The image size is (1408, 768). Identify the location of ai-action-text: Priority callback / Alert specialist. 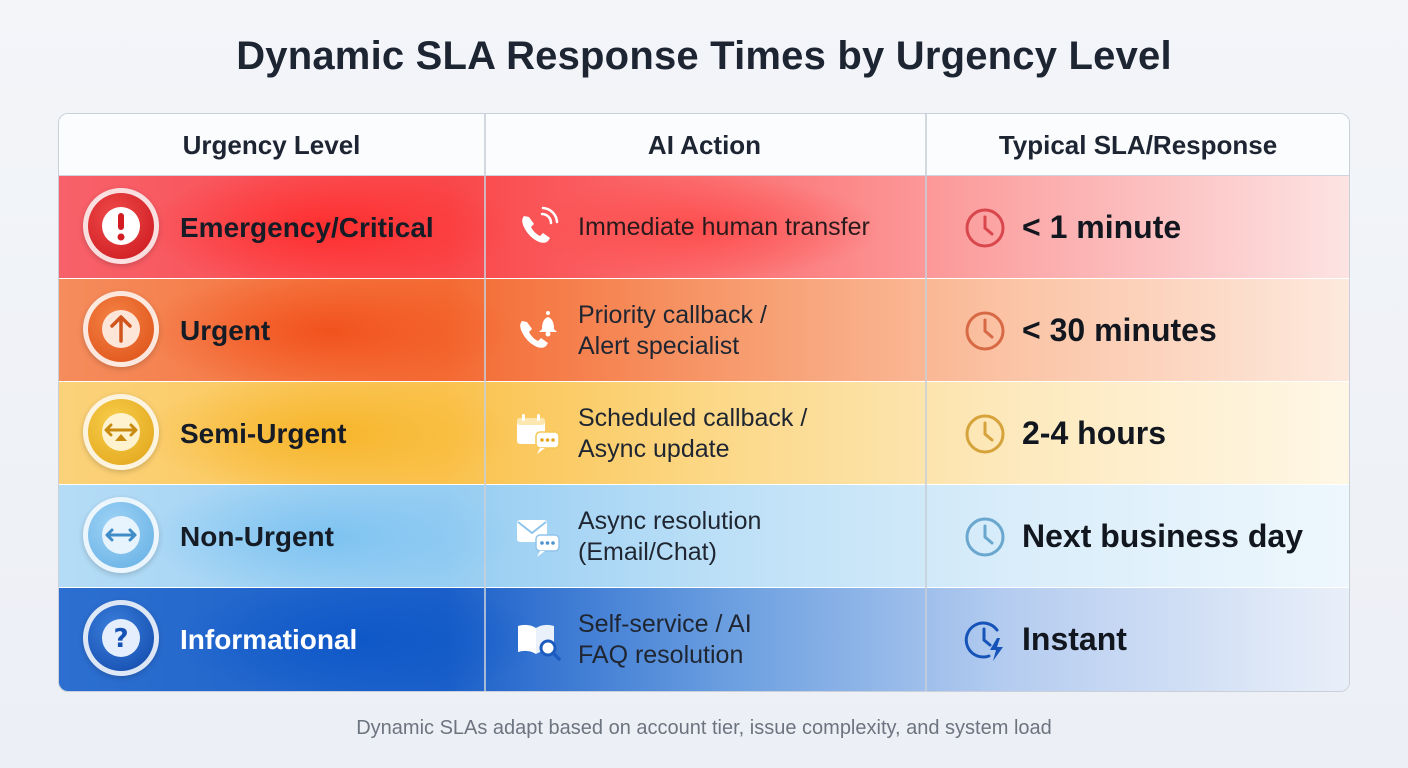
(672, 330).